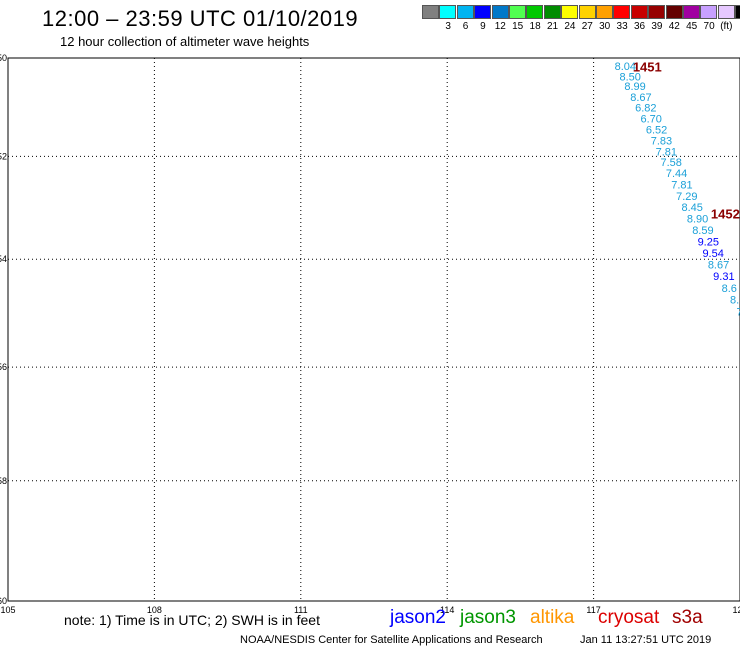 The image size is (740, 650). Describe the element at coordinates (7, 610) in the screenshot. I see `longitude-tick-label: 105` at that location.